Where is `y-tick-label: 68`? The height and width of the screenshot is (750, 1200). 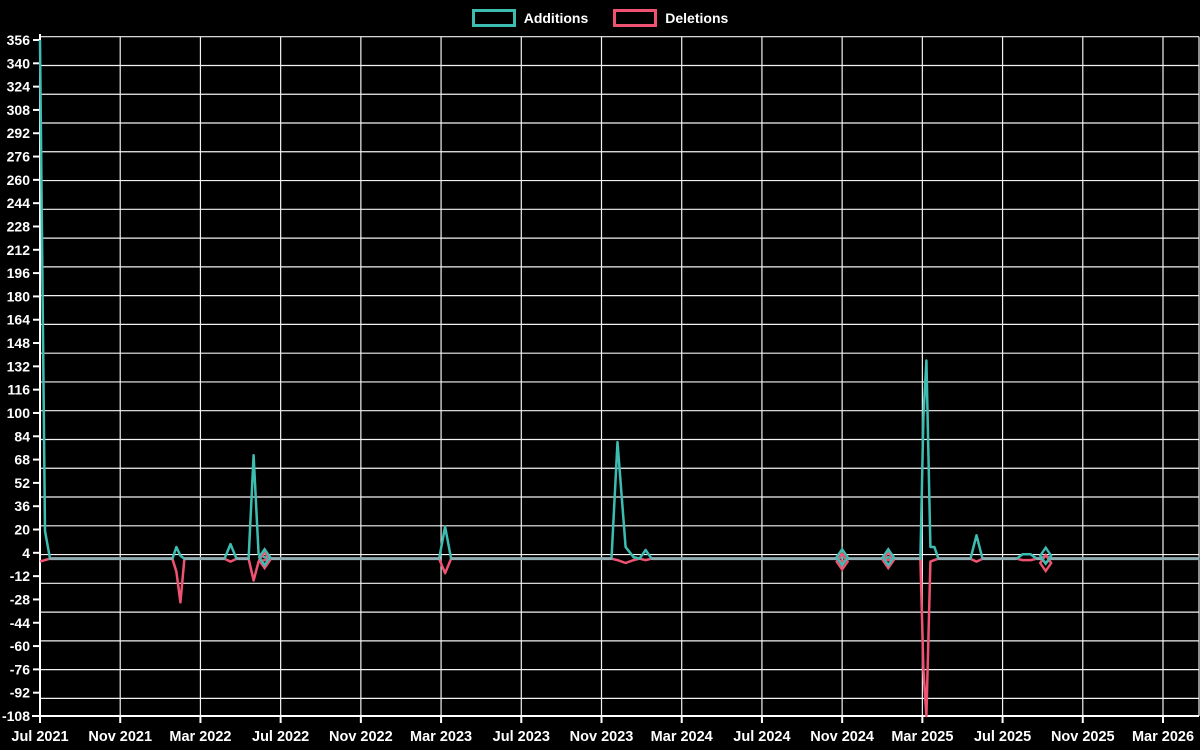 y-tick-label: 68 is located at coordinates (22, 460).